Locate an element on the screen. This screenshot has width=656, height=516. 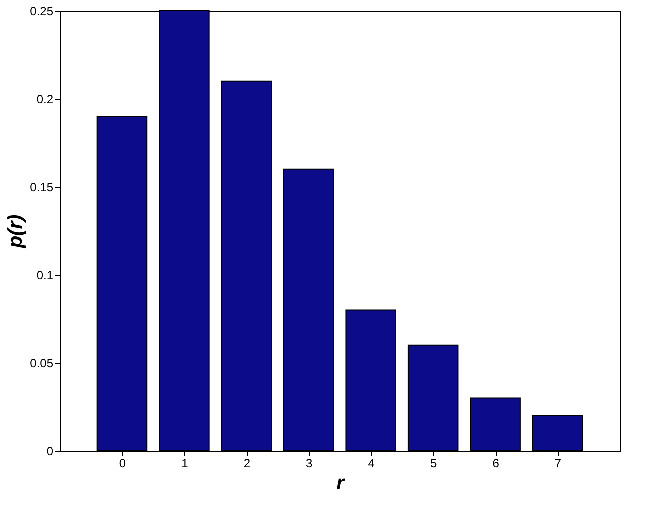
x-tick-label: 2 is located at coordinates (247, 463).